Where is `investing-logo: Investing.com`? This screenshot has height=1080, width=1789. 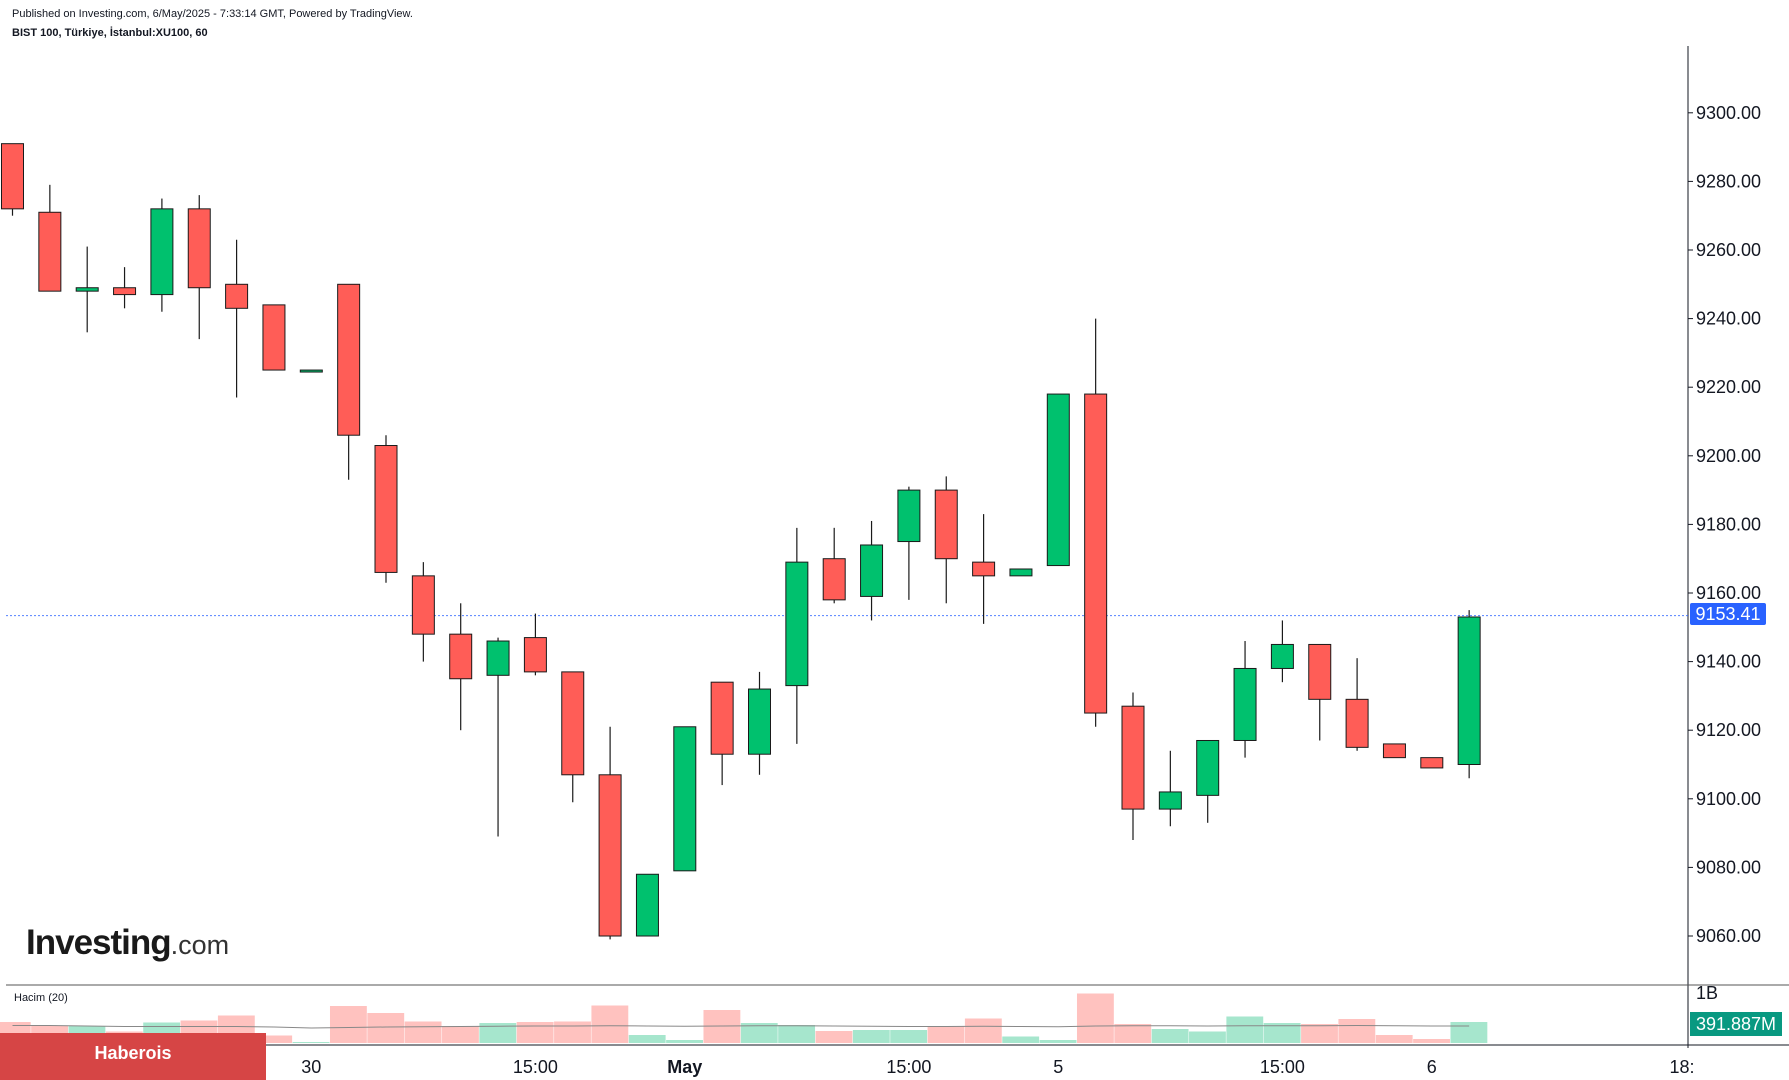
investing-logo: Investing.com is located at coordinates (127, 943).